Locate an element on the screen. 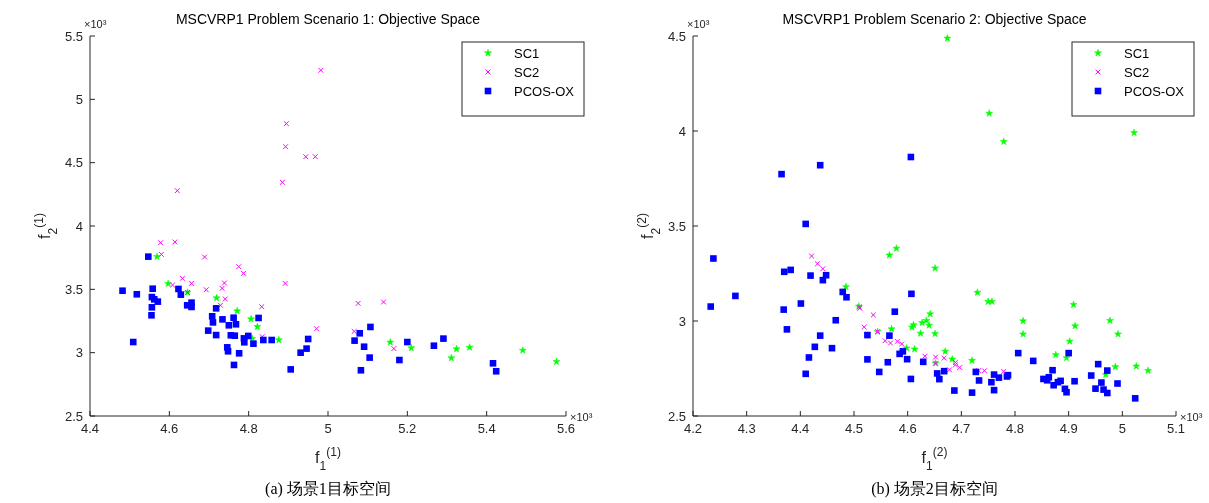  x-tick-label: 5.2 is located at coordinates (407, 428).